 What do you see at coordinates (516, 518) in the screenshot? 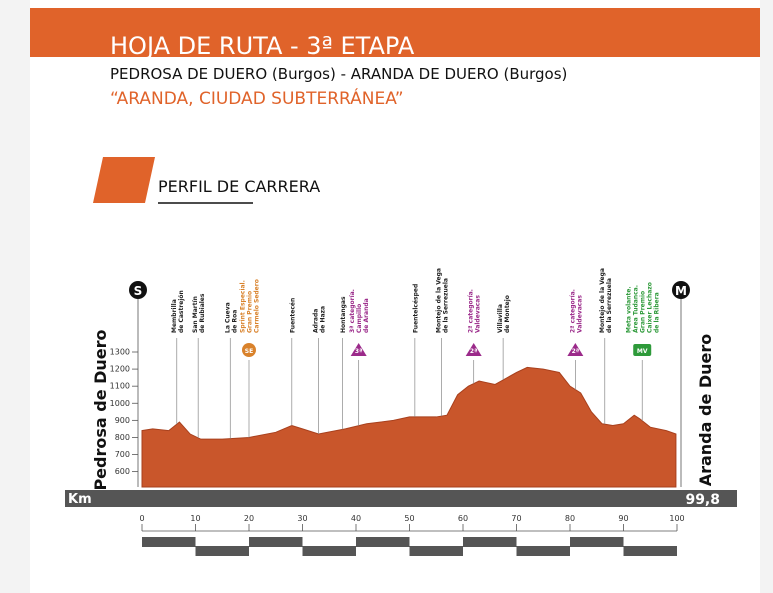
I see `x-tick-label: 70` at bounding box center [516, 518].